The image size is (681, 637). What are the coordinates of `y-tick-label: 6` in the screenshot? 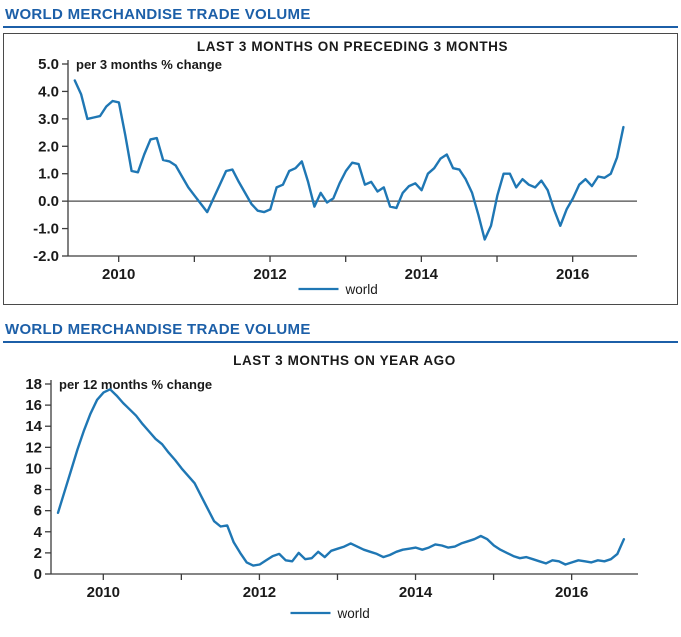 It's located at (38, 511).